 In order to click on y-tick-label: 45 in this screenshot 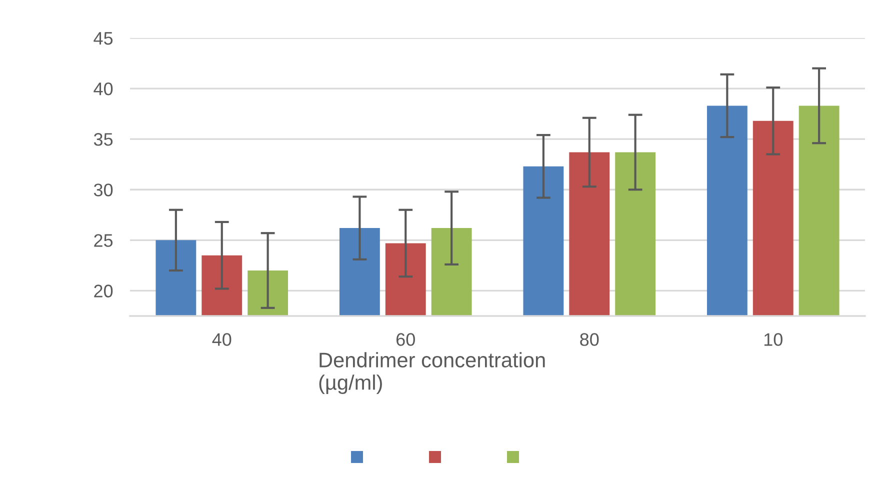, I will do `click(103, 38)`.